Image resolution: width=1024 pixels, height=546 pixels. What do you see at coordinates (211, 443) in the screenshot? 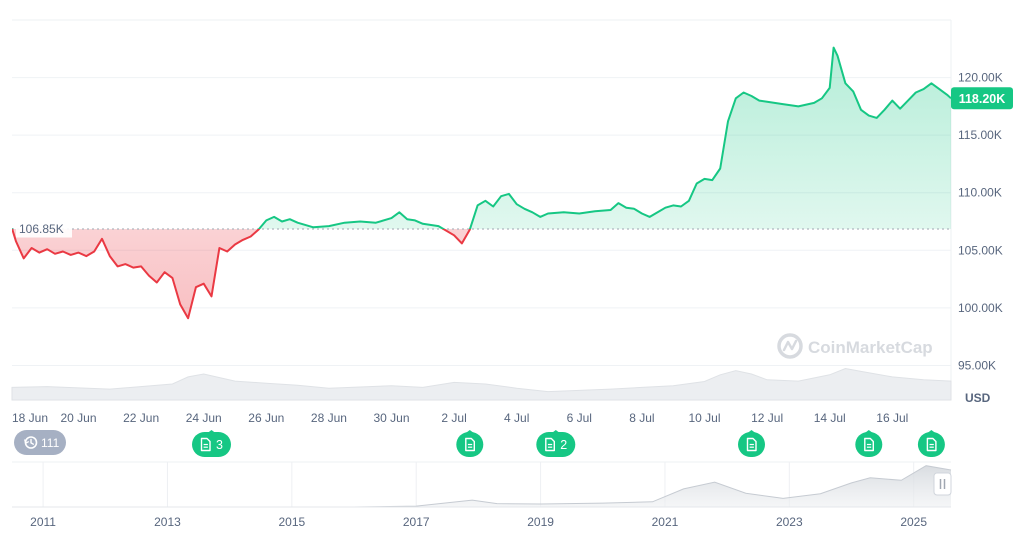
I see `news-event-marker: 3` at bounding box center [211, 443].